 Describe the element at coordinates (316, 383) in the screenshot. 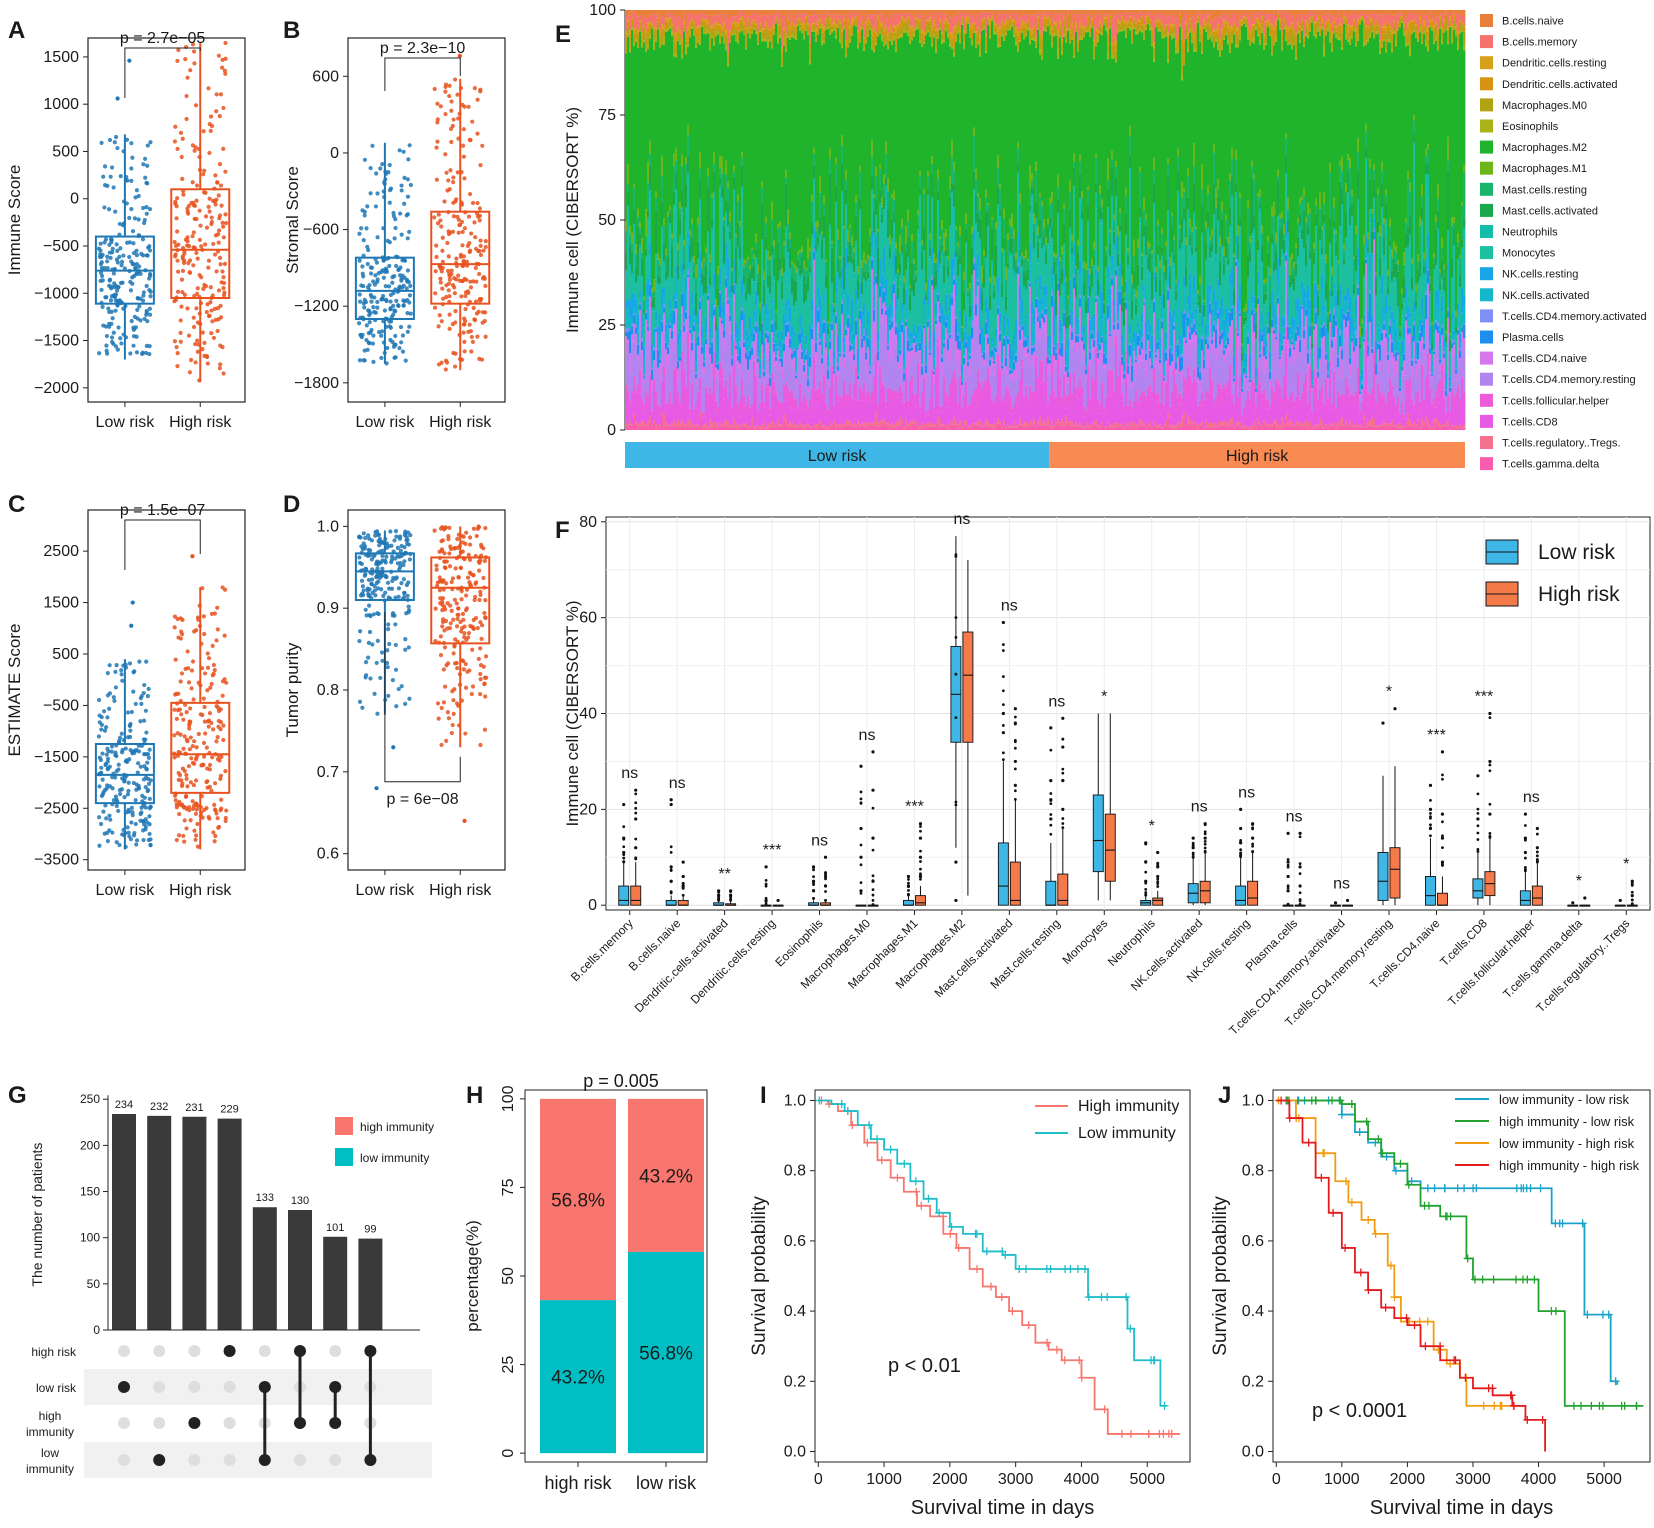

I see `y-tick-label: −1800` at that location.